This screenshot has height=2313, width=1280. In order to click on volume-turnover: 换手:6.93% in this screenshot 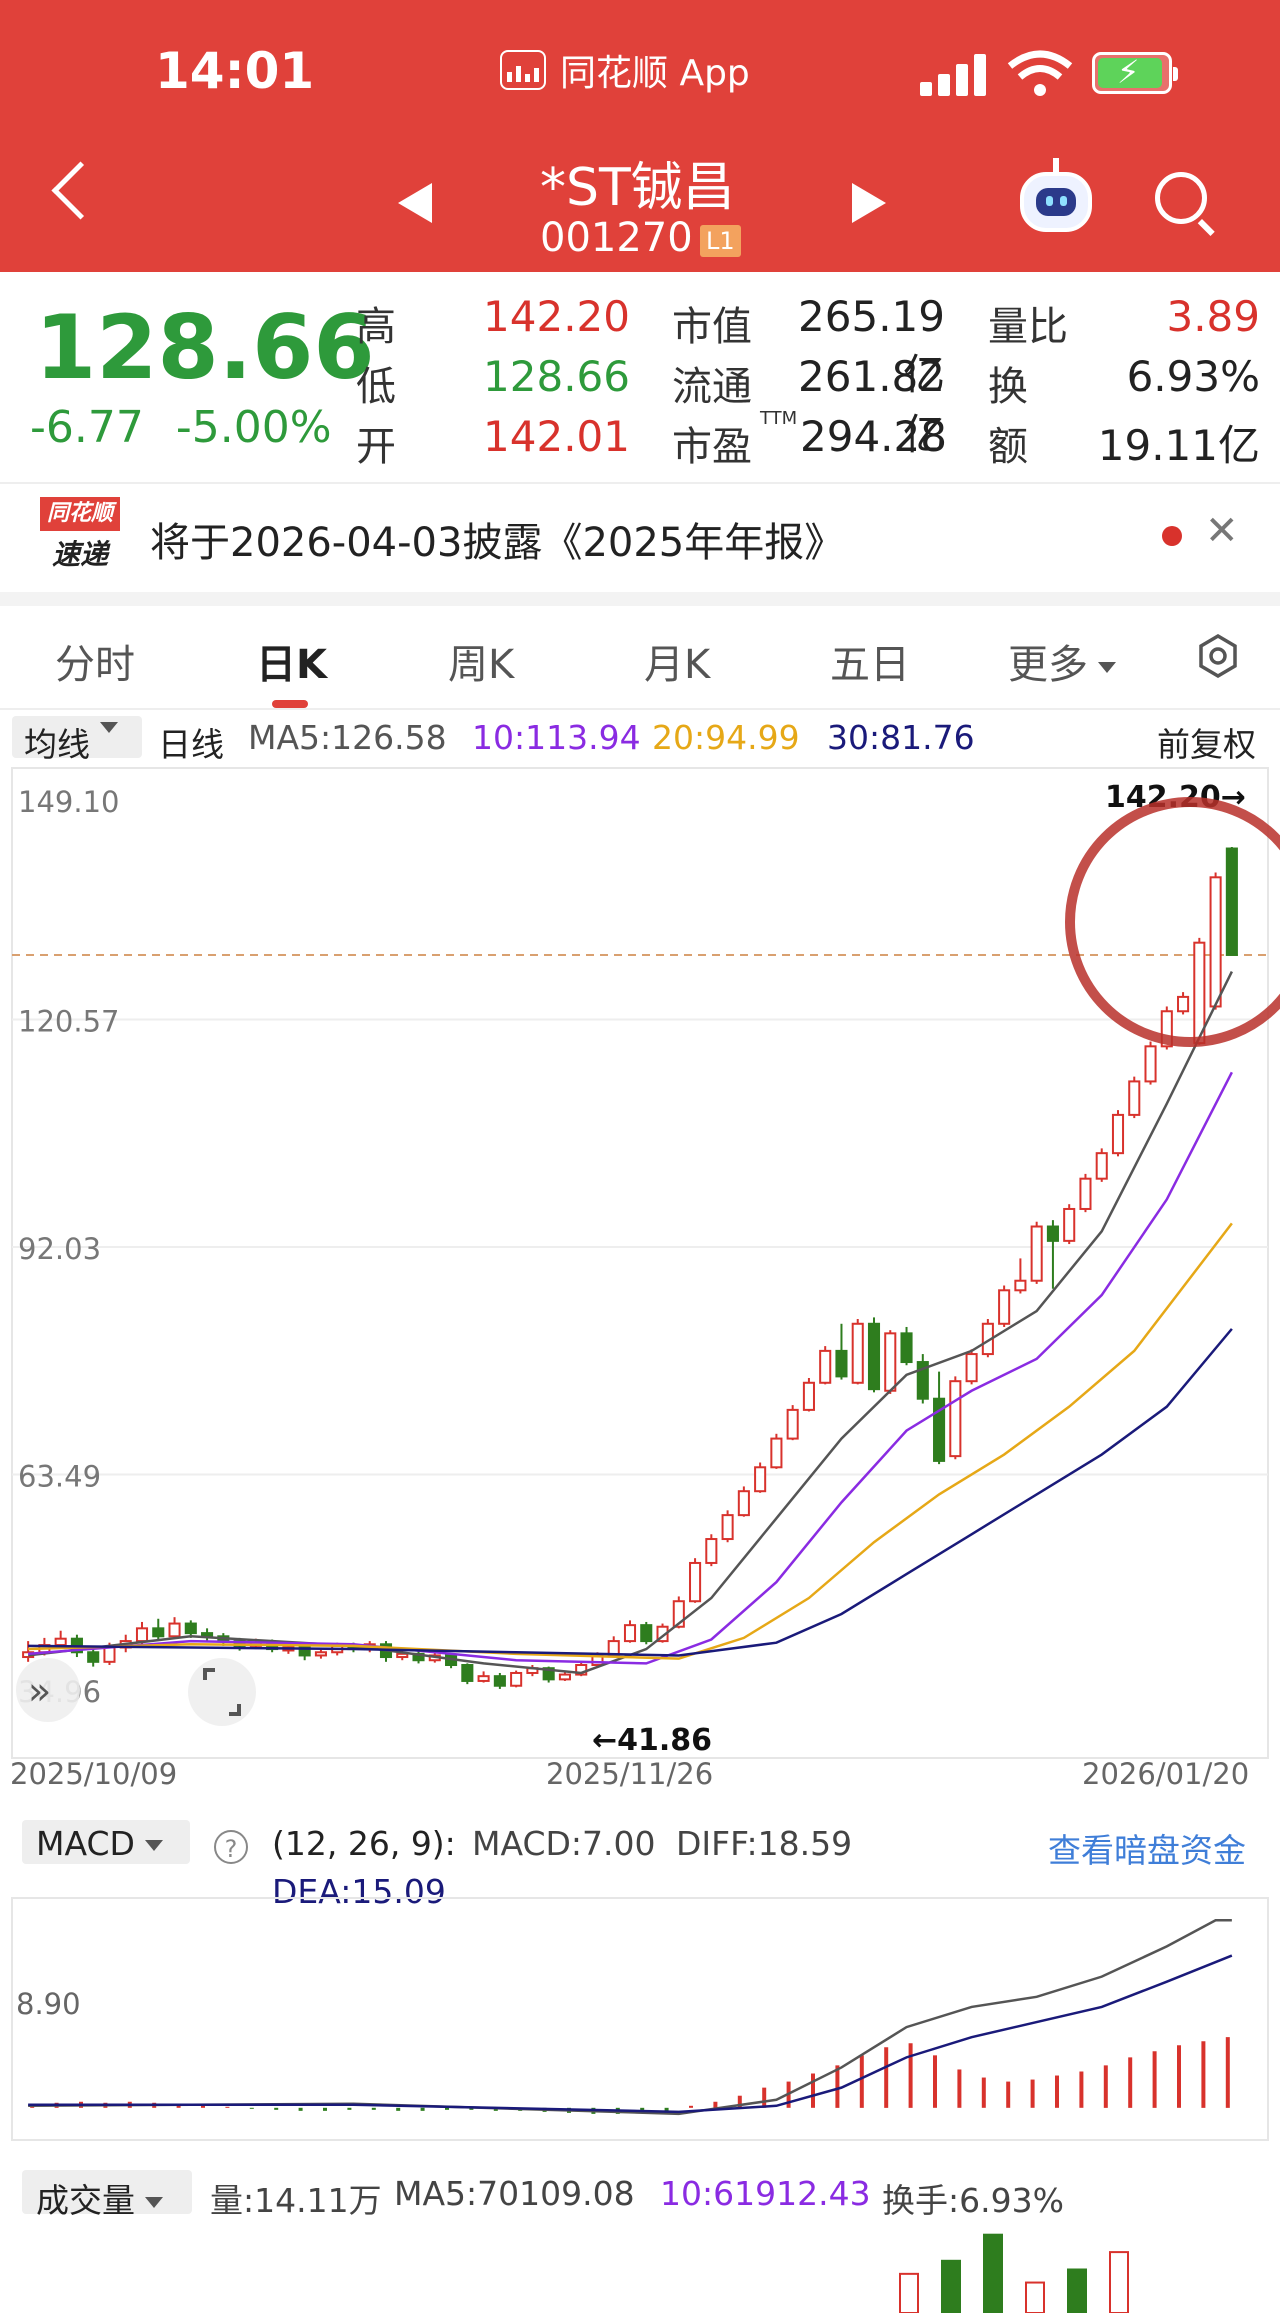, I will do `click(973, 2200)`.